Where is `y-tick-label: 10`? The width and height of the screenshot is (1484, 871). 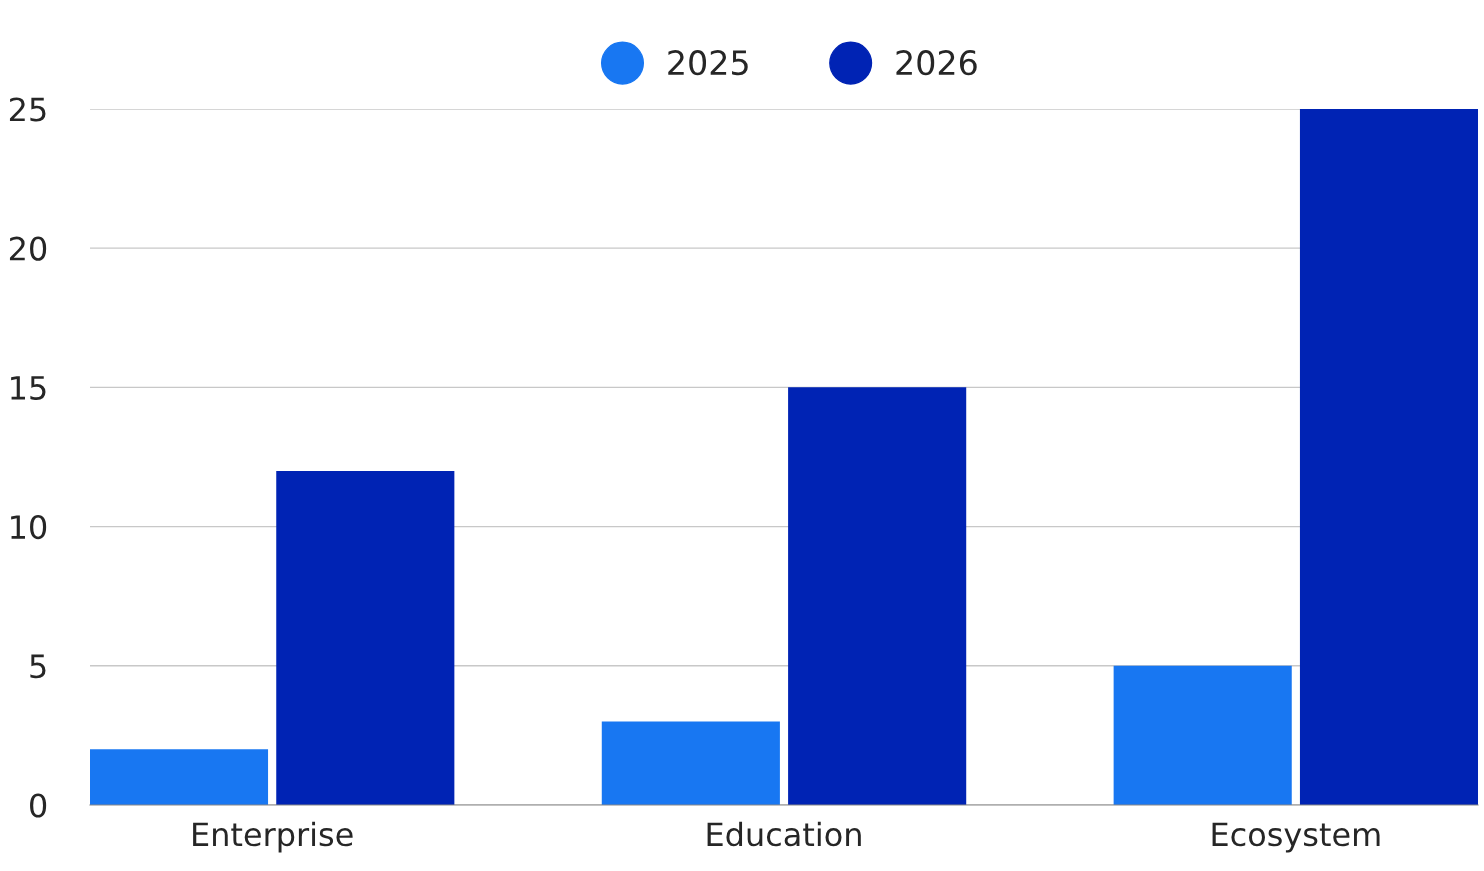
y-tick-label: 10 is located at coordinates (29, 527).